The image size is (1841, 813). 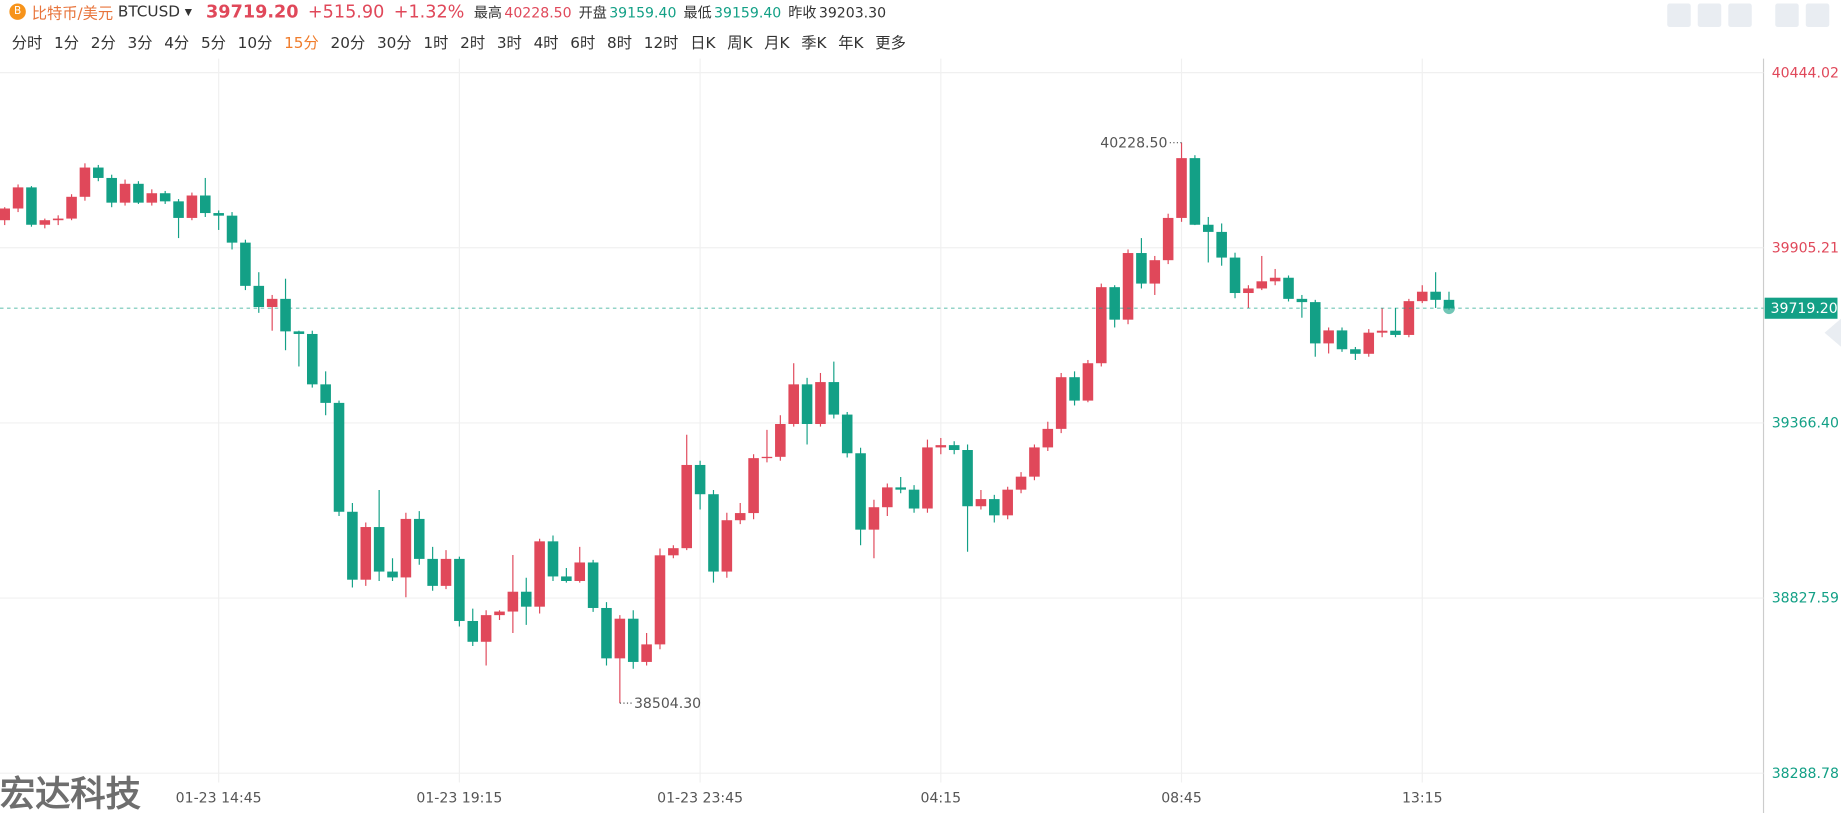 I want to click on timeframe: 10分, so click(x=255, y=44).